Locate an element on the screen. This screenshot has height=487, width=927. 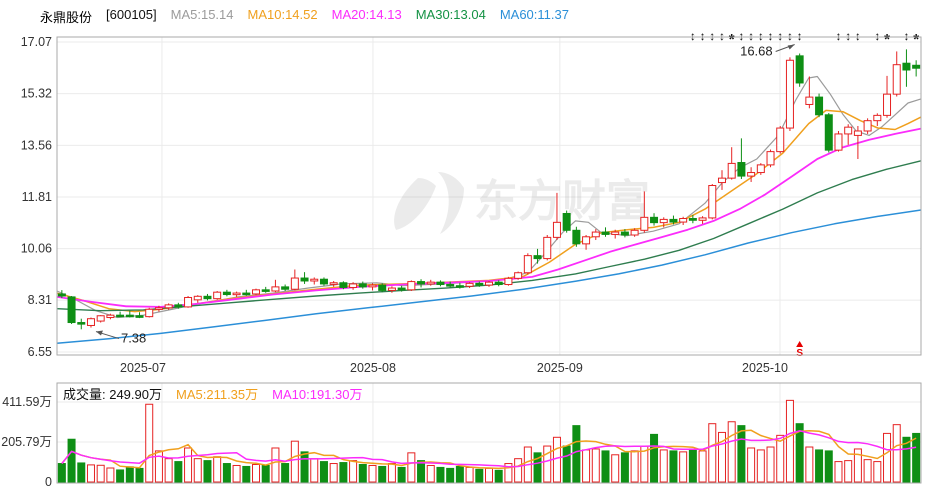
ma60-legend: MA60:11.37 is located at coordinates (534, 14).